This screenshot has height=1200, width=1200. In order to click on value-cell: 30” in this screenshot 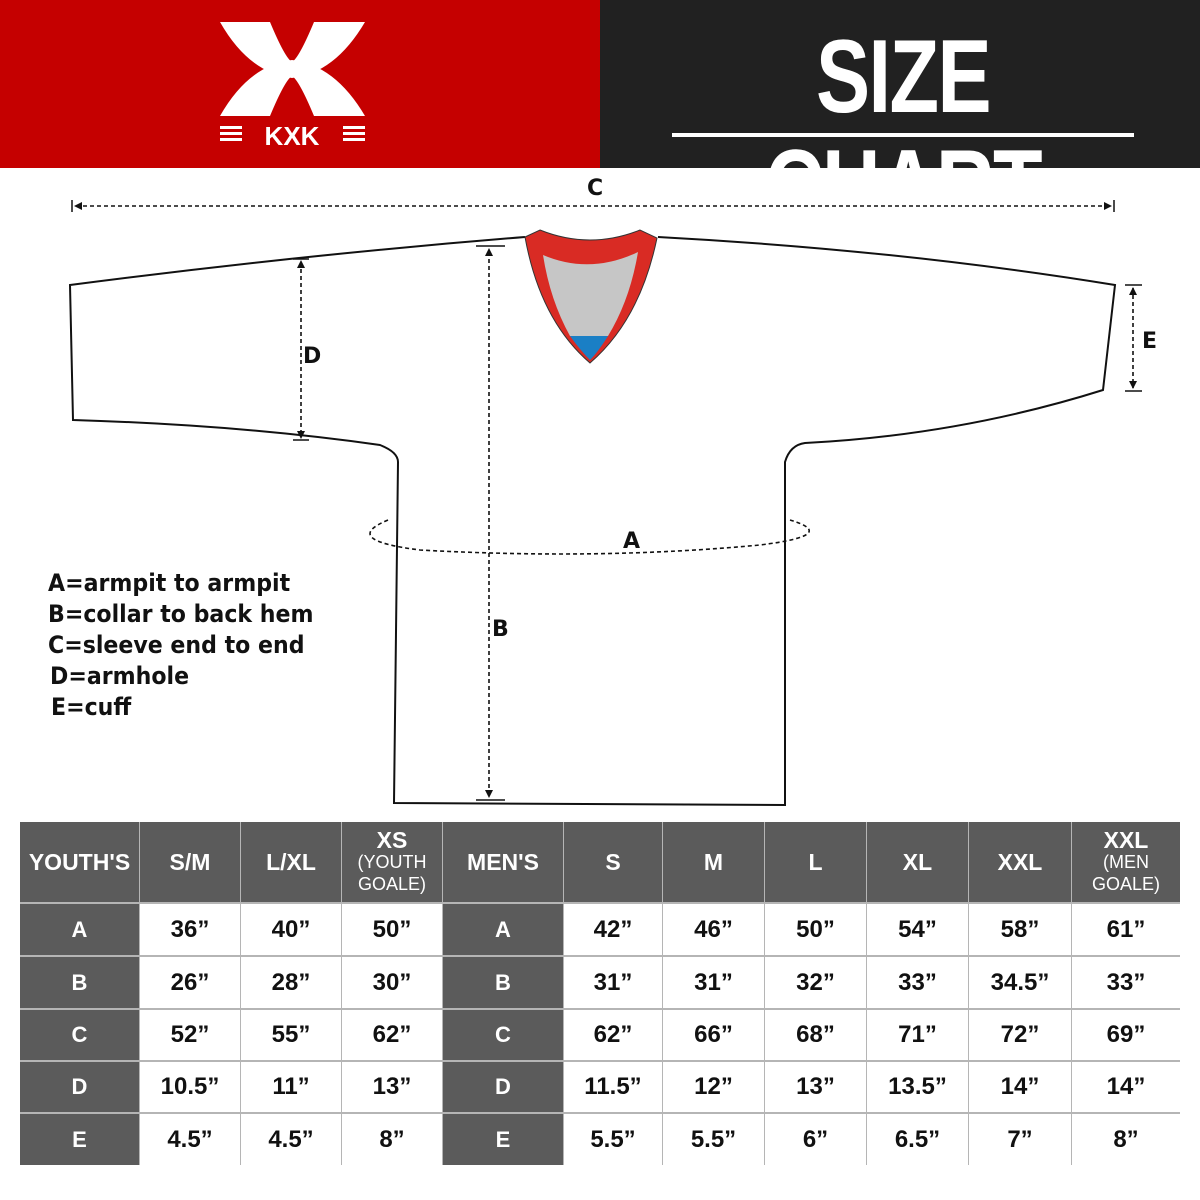, I will do `click(392, 982)`.